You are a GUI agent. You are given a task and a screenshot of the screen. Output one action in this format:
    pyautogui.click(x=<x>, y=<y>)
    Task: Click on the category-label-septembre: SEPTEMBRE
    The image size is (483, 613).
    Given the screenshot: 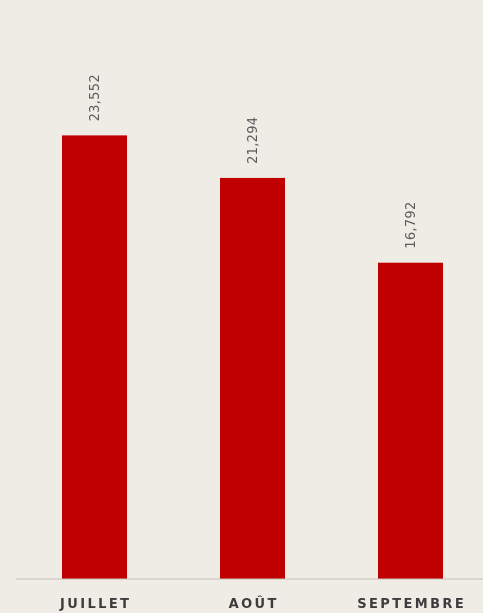 What is the action you would take?
    pyautogui.click(x=411, y=604)
    